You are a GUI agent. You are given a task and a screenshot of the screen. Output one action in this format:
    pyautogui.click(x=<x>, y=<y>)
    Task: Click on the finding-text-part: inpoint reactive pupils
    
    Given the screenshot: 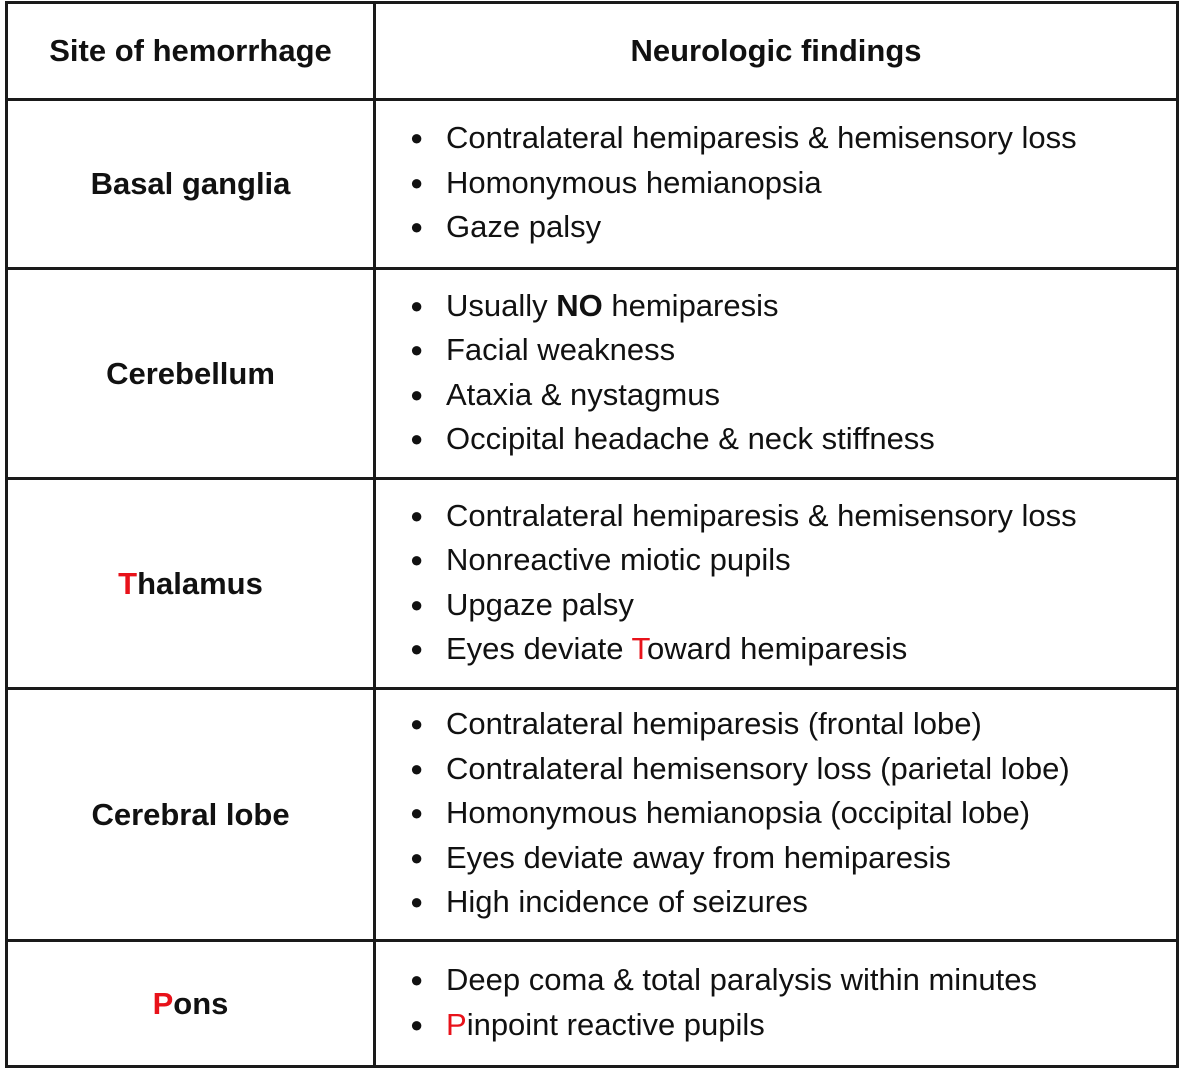 What is the action you would take?
    pyautogui.click(x=615, y=1024)
    